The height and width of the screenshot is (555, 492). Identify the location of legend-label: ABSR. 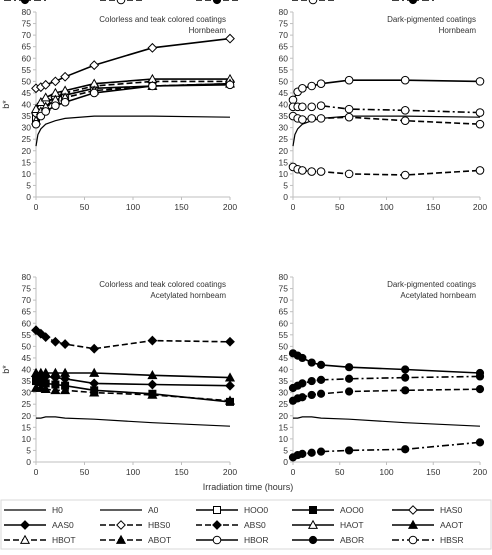
(63, 1).